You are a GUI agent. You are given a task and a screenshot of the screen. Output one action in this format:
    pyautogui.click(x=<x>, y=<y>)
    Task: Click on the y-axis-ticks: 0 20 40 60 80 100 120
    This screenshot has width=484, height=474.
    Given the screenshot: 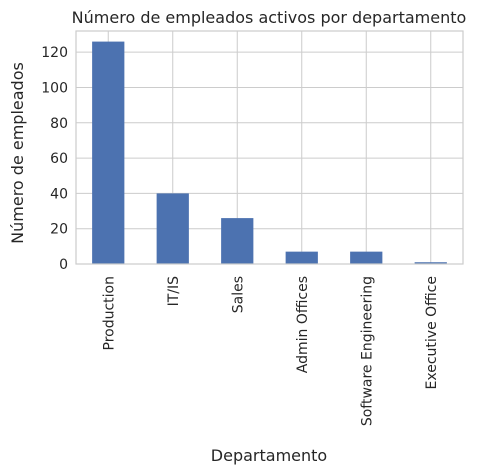 What is the action you would take?
    pyautogui.click(x=54, y=159)
    